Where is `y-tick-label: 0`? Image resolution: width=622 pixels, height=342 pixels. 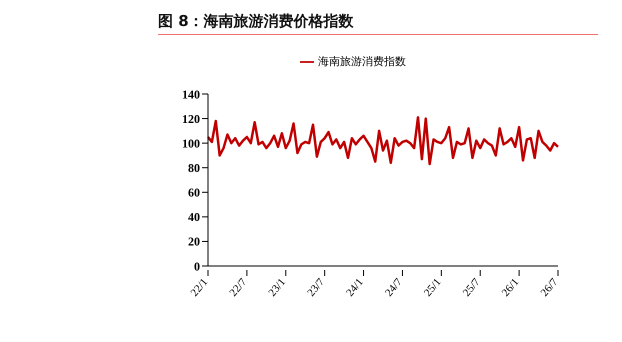
y-tick-label: 0 is located at coordinates (197, 266).